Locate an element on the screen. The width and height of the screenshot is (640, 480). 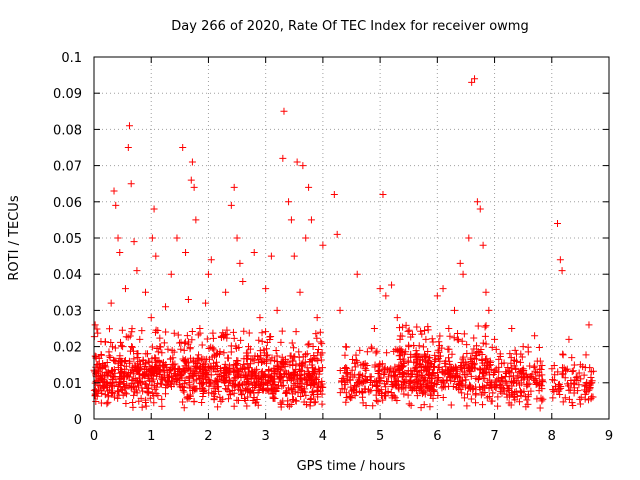
x-tick-label: 2 is located at coordinates (208, 436).